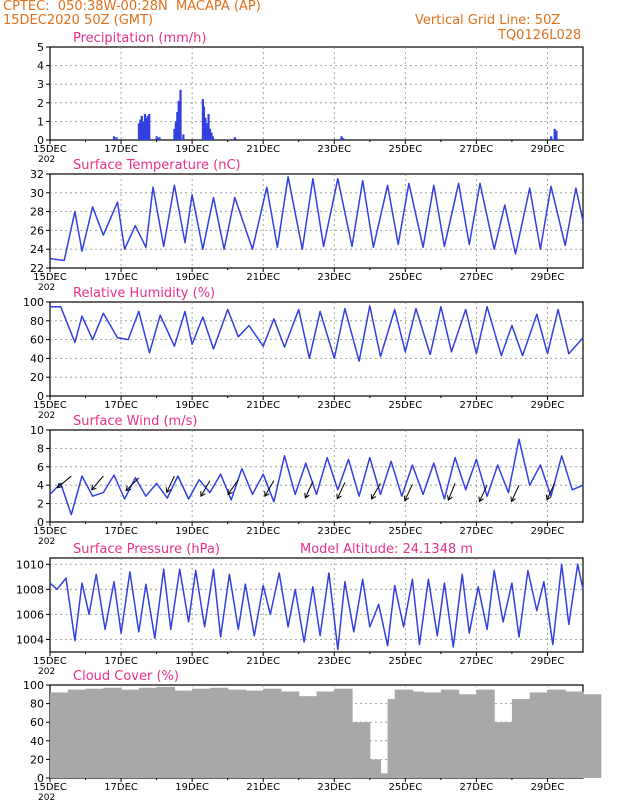  I want to click on y-tick-label: 6, so click(40, 467).